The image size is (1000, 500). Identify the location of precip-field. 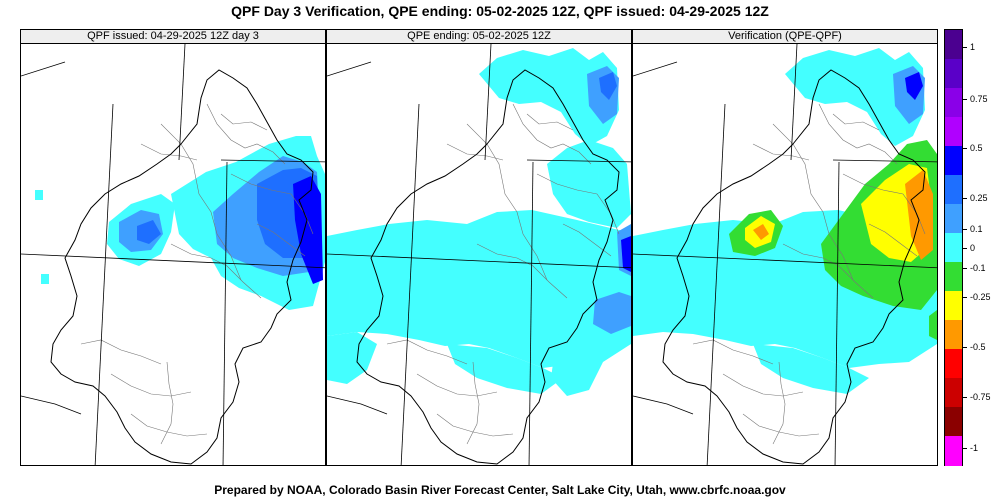
(180, 223).